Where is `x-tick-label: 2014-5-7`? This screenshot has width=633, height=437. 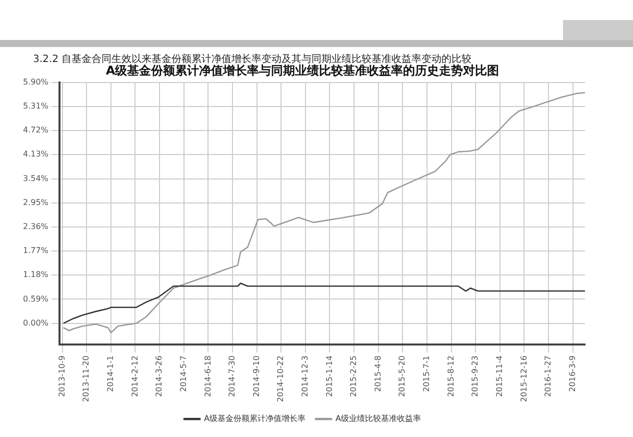
x-tick-label: 2014-5-7 is located at coordinates (183, 374).